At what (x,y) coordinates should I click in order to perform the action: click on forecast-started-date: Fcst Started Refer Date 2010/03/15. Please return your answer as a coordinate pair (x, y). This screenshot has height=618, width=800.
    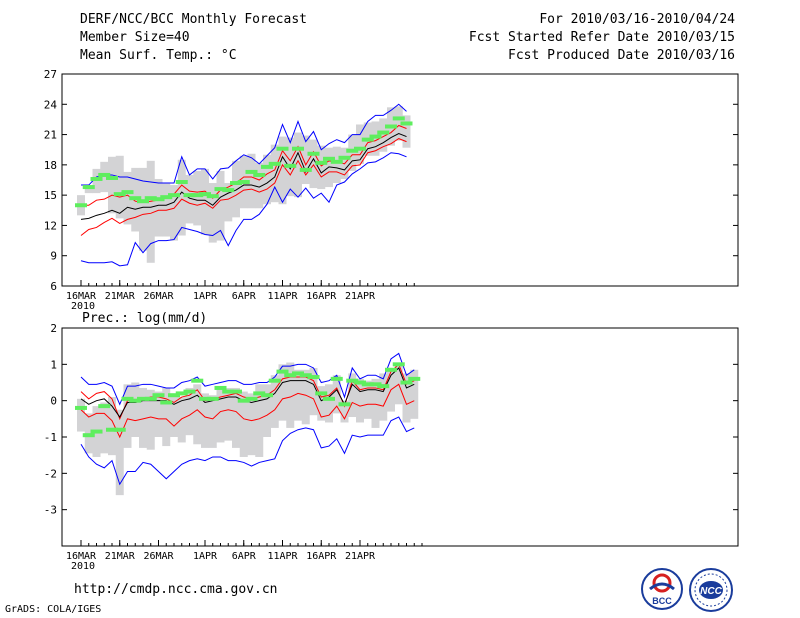
    Looking at the image, I should click on (601, 37).